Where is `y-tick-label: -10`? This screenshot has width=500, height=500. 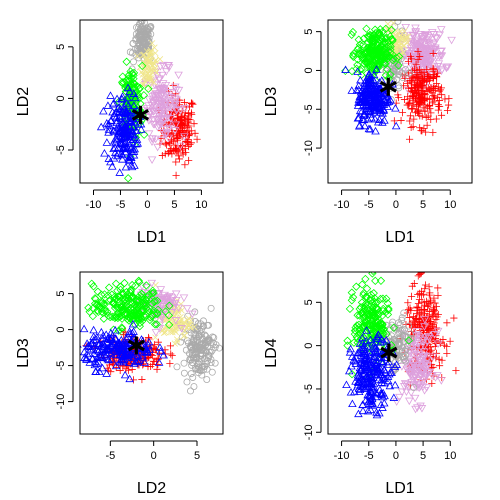
y-tick-label: -10 is located at coordinates (61, 402).